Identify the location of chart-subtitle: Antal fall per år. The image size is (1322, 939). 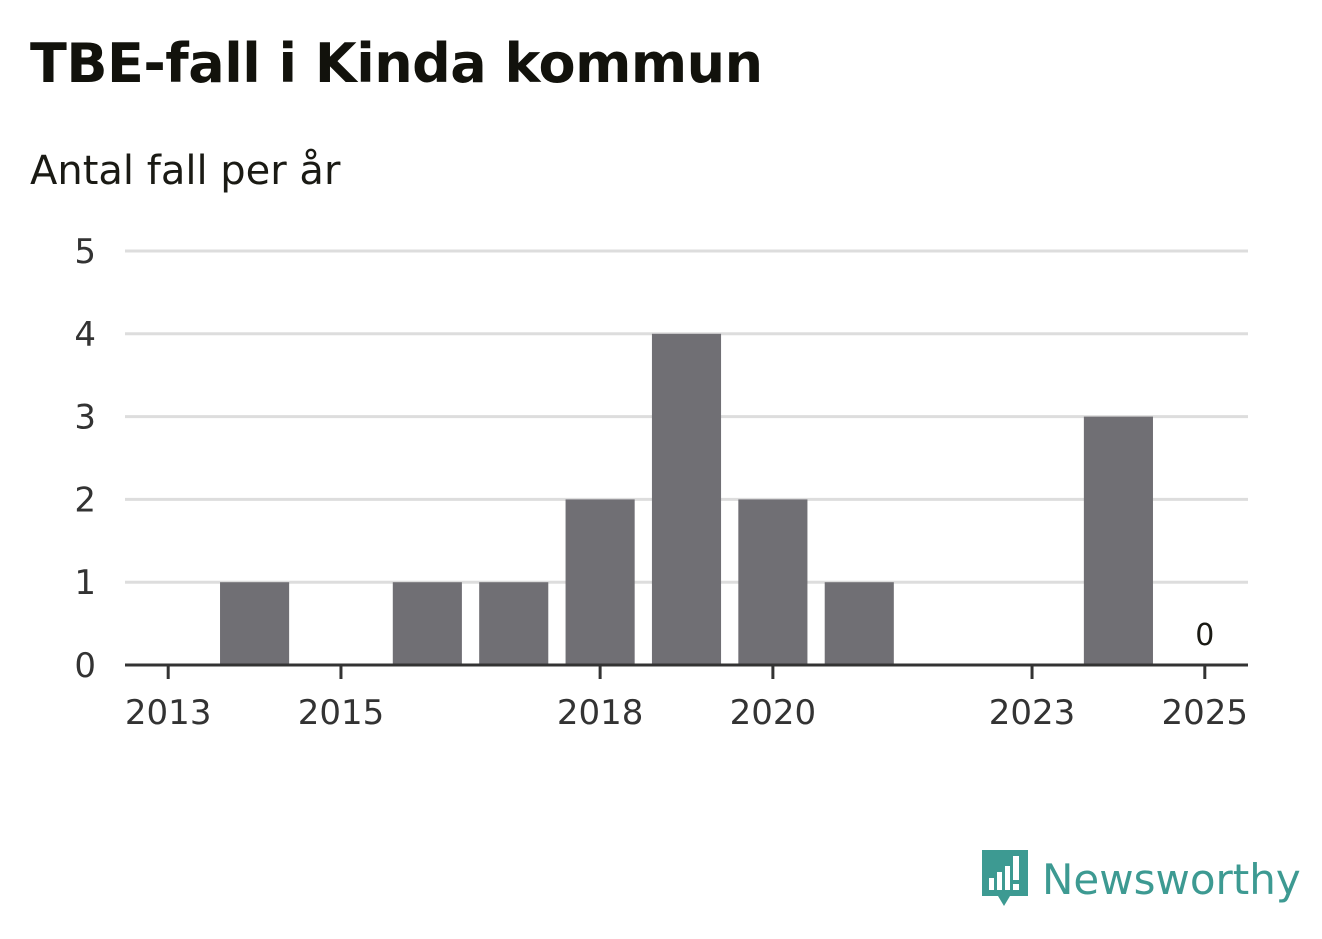
(185, 171).